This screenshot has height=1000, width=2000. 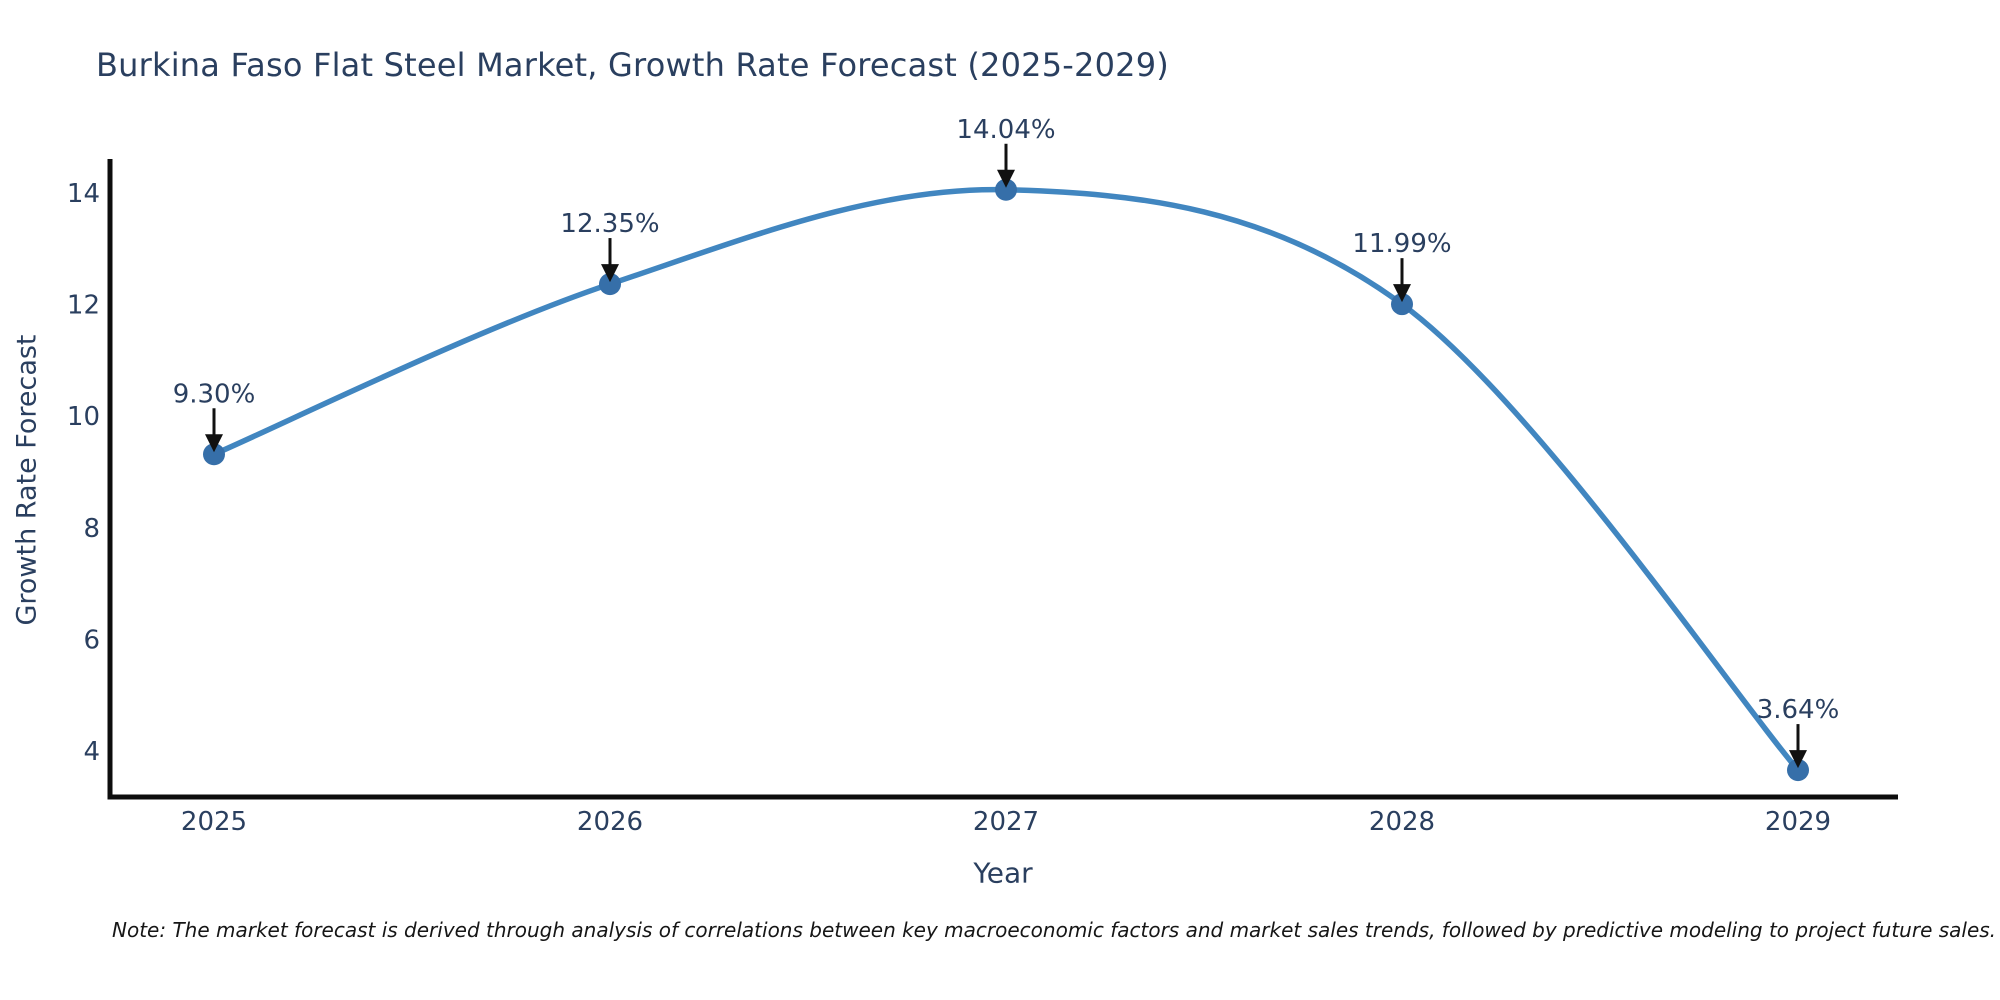 What do you see at coordinates (1798, 710) in the screenshot?
I see `data-point-label: 3.64%` at bounding box center [1798, 710].